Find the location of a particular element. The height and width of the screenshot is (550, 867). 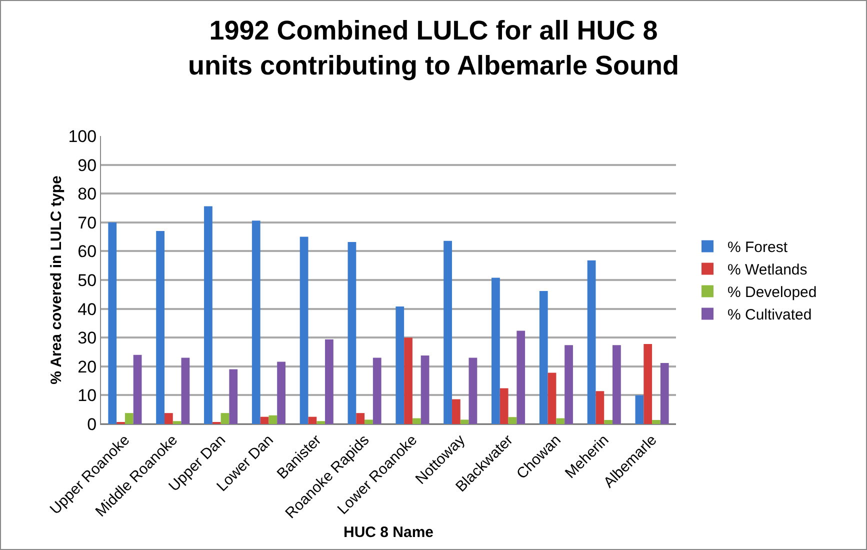

legend-label: % Forest is located at coordinates (758, 247).